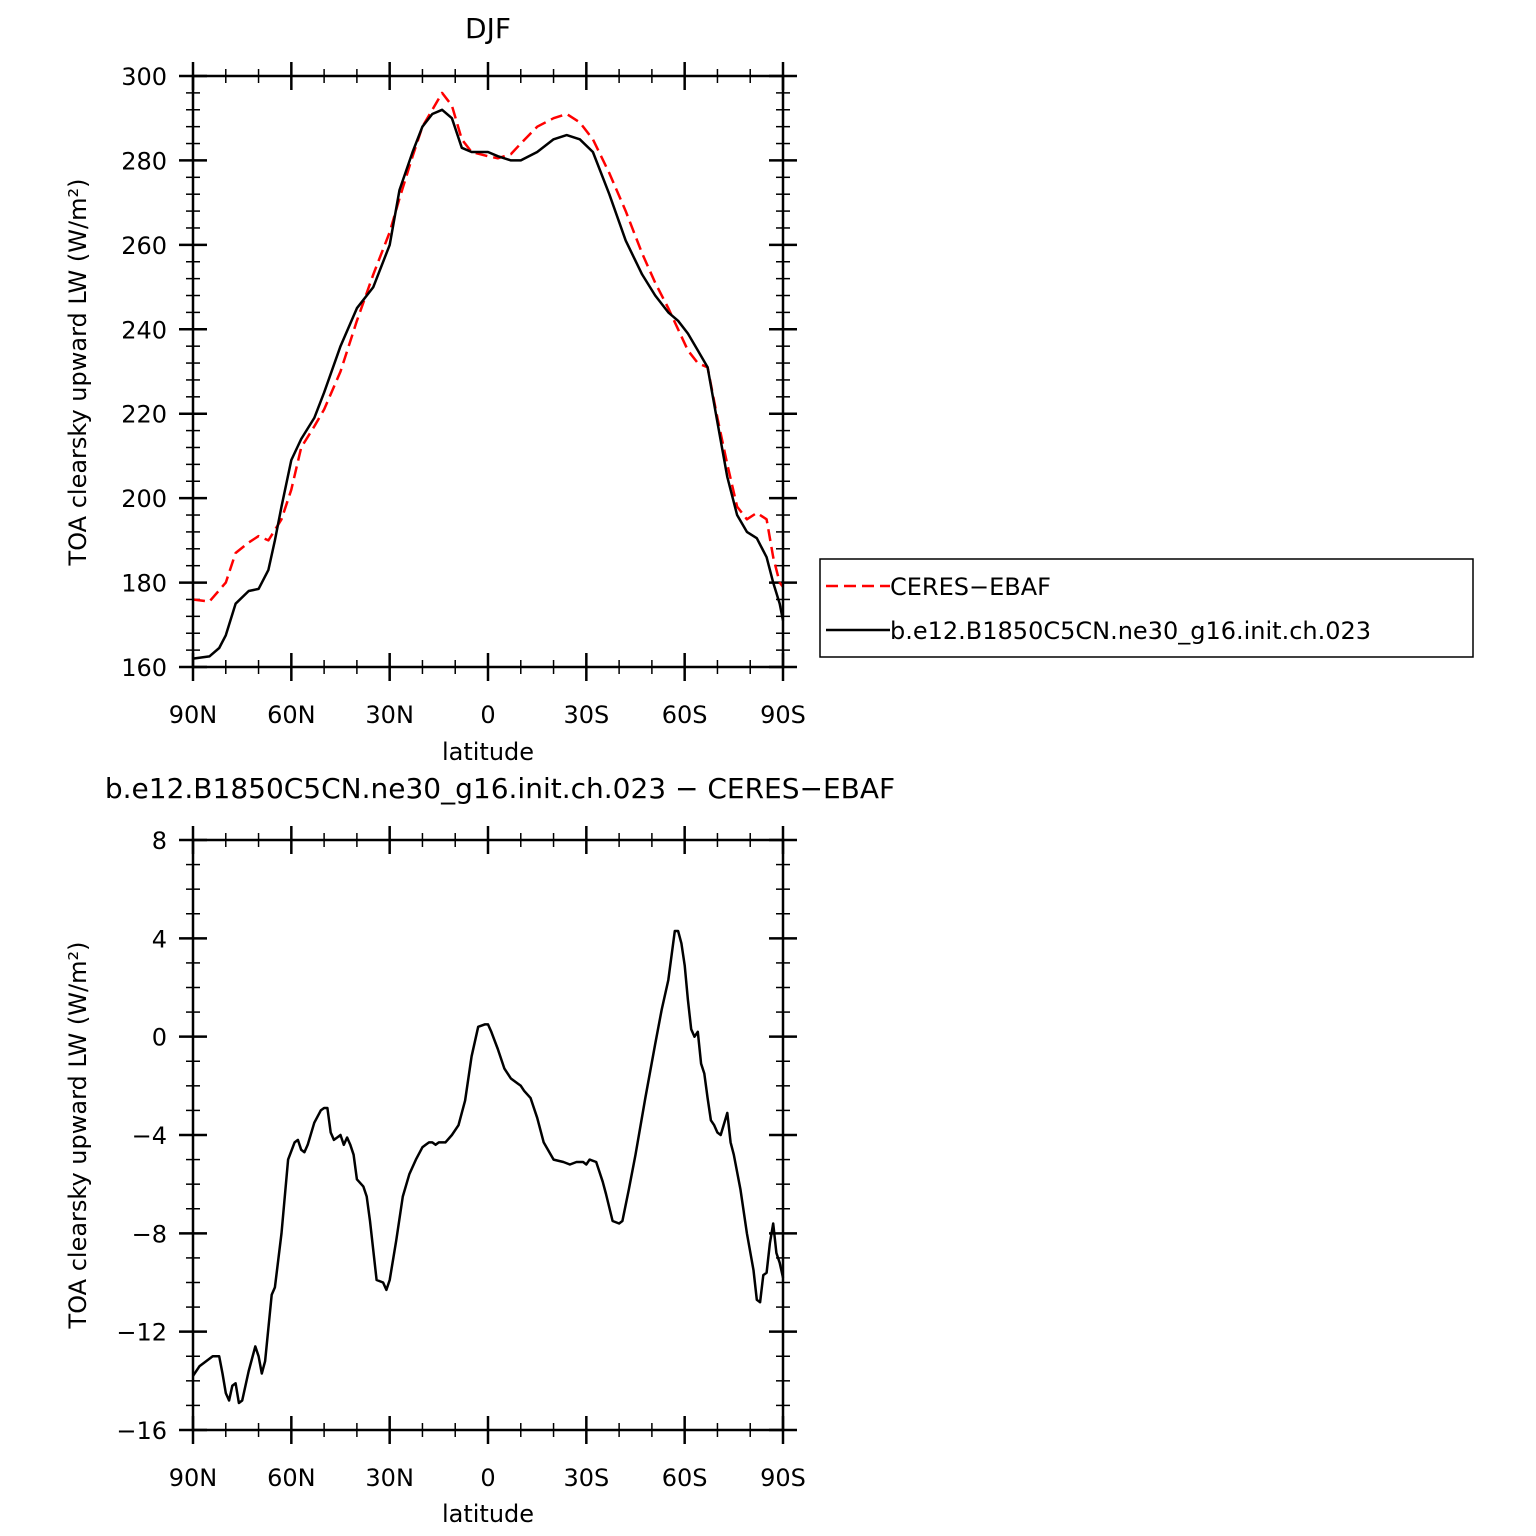 The height and width of the screenshot is (1536, 1536). Describe the element at coordinates (488, 28) in the screenshot. I see `top-plot-title: DJF` at that location.